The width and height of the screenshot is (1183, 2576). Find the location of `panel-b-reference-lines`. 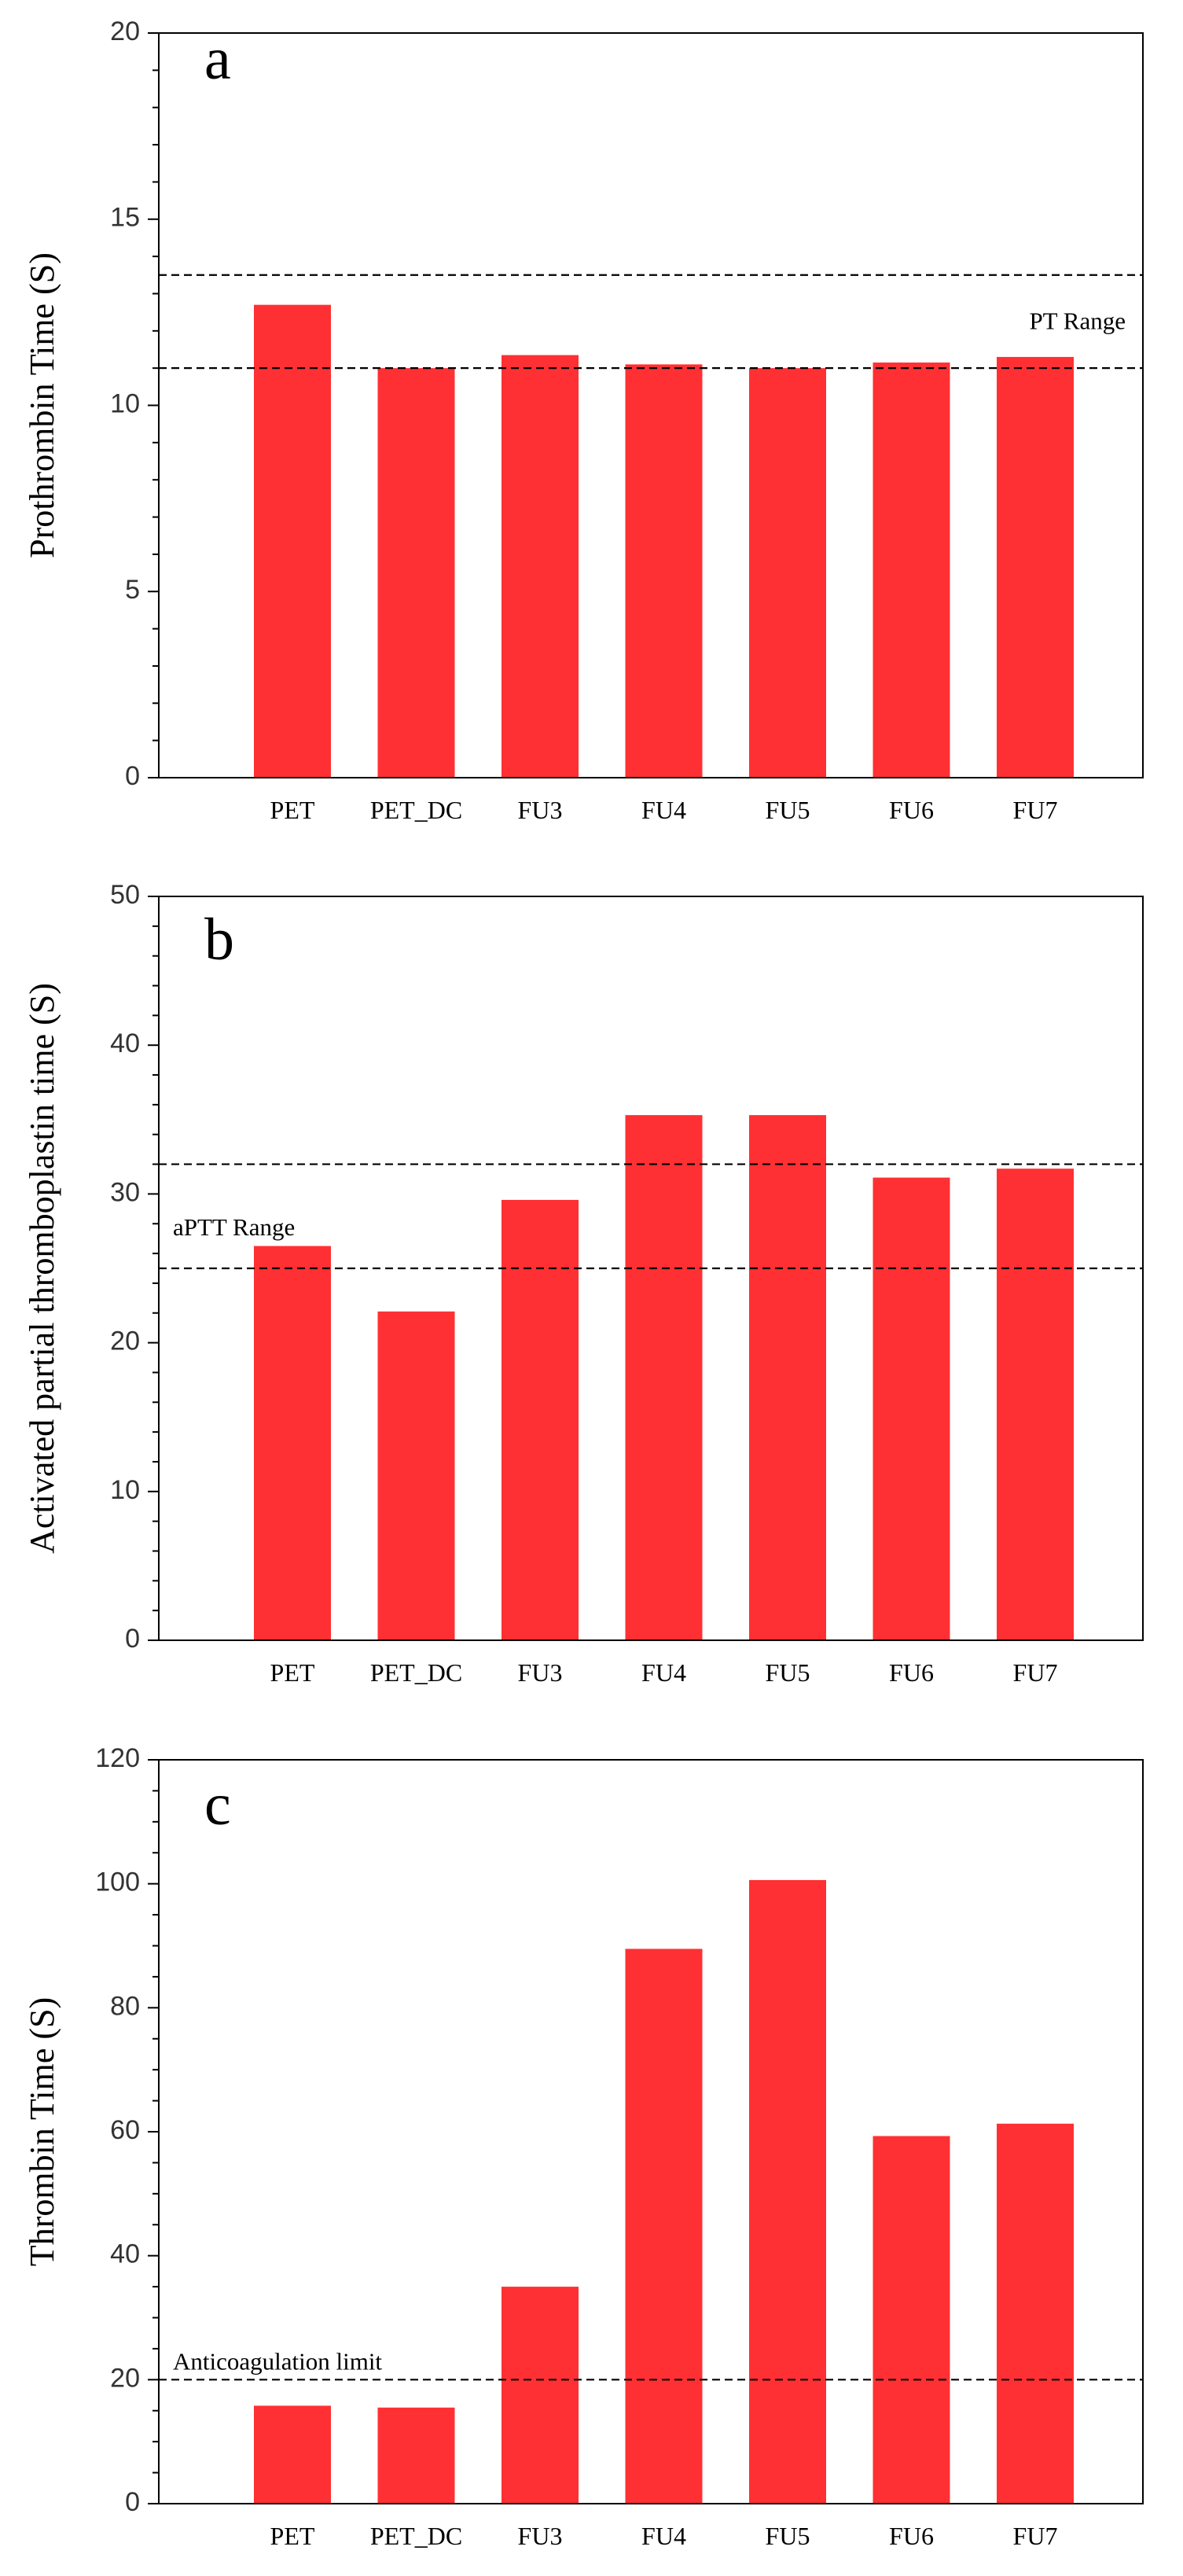

panel-b-reference-lines is located at coordinates (651, 1217).